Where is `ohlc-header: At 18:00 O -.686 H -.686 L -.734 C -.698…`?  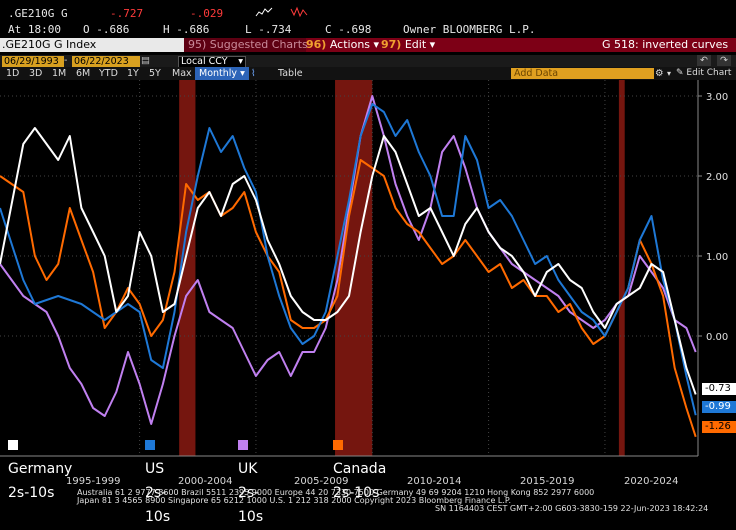
ohlc-header: At 18:00 O -.686 H -.686 L -.734 C -.698… is located at coordinates (368, 30).